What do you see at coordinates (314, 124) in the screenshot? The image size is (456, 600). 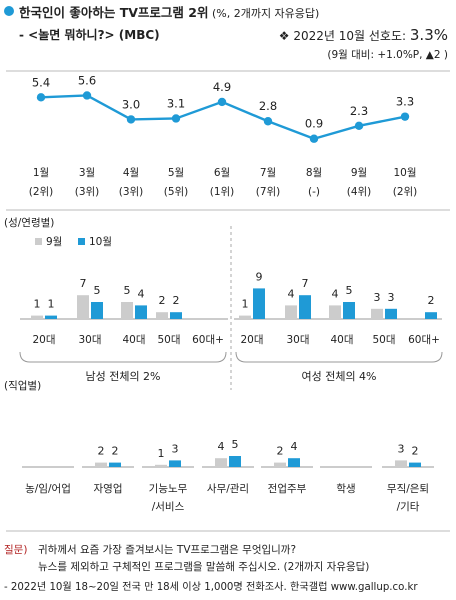 I see `point-value-label: 0.9` at bounding box center [314, 124].